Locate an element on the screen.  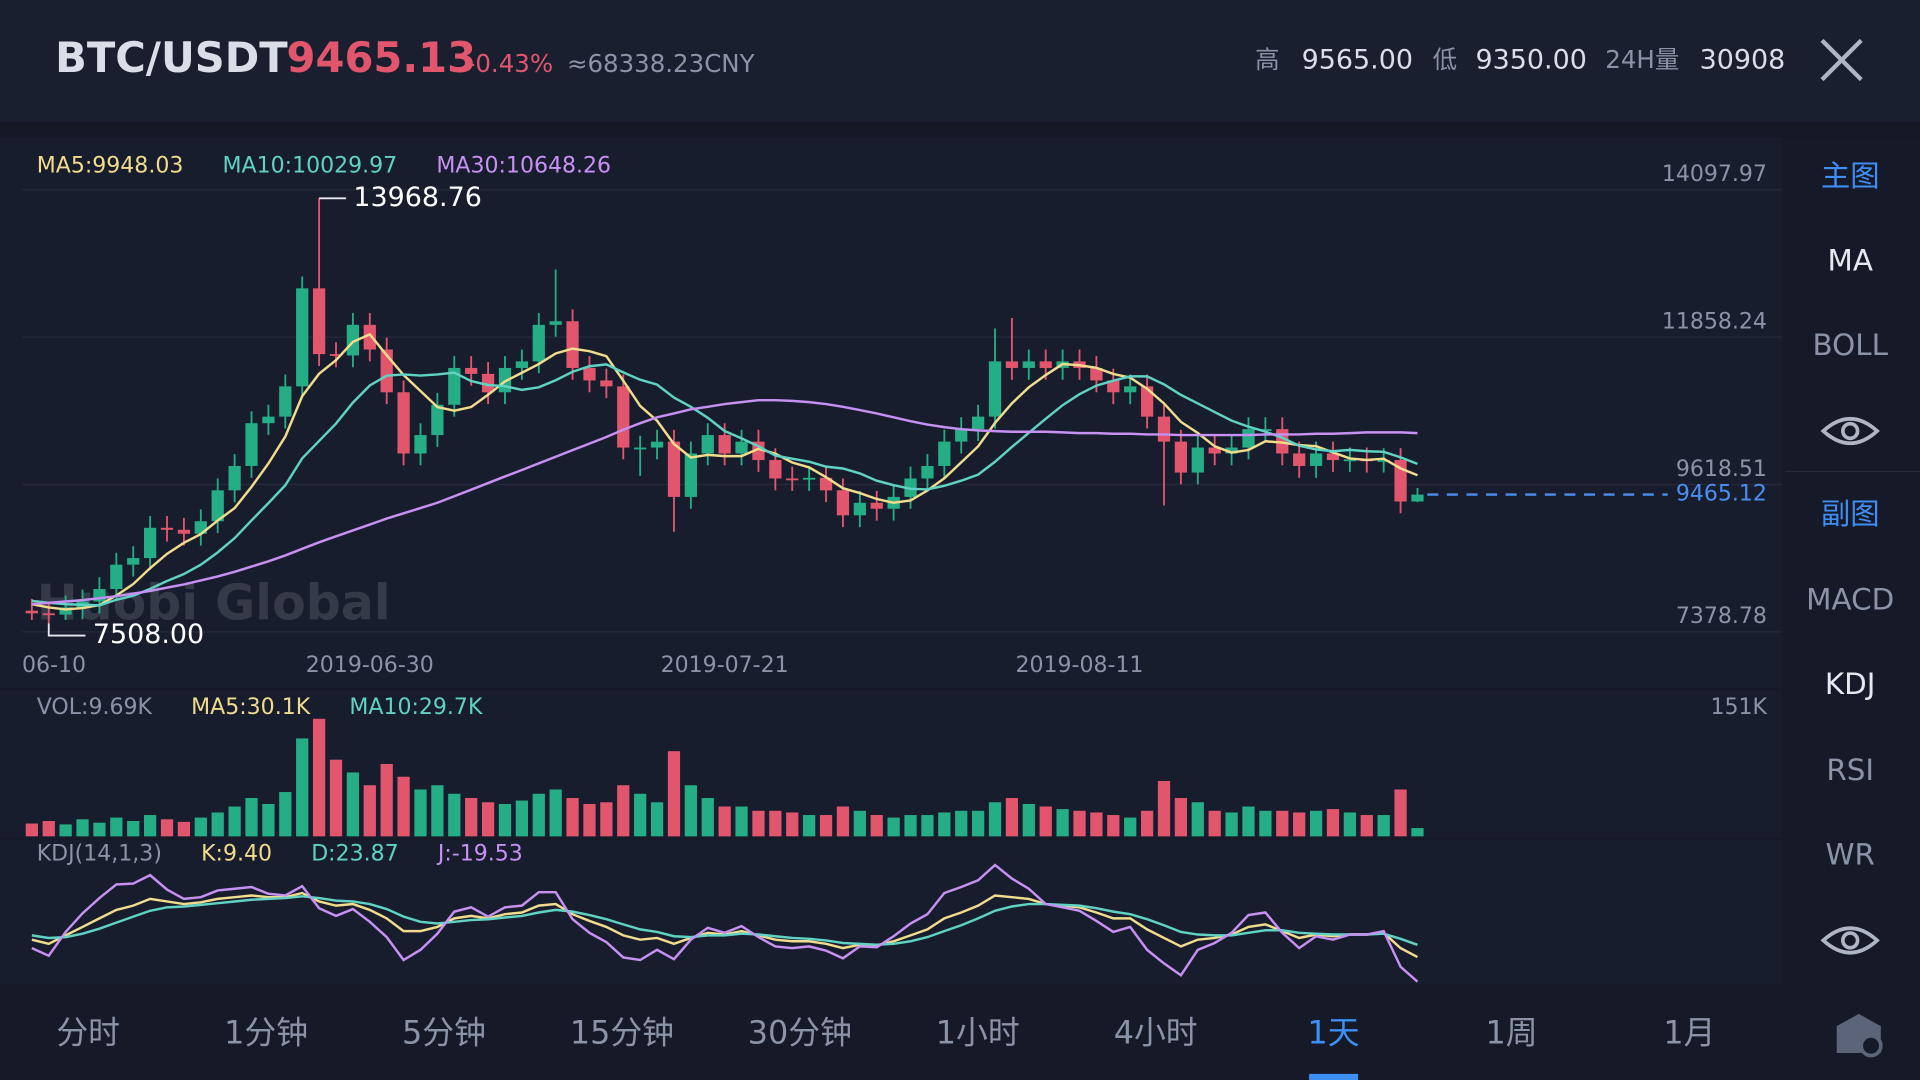
x-tick-label: 2019-08-11 is located at coordinates (1079, 665).